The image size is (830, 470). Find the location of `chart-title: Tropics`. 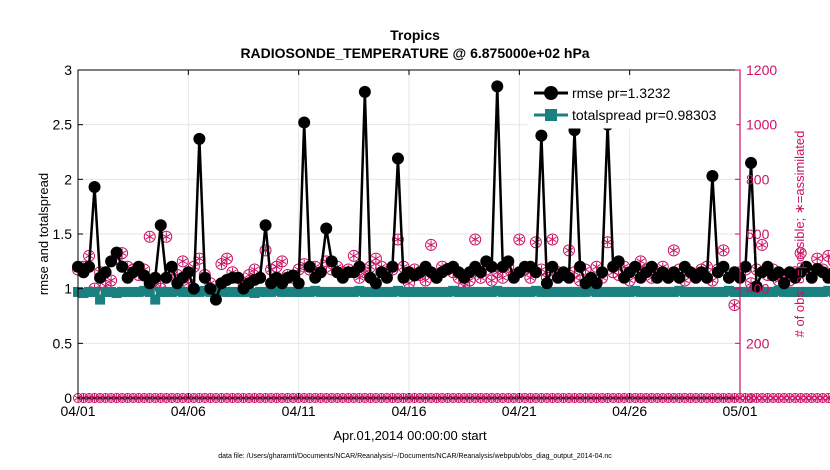

chart-title: Tropics is located at coordinates (415, 35).